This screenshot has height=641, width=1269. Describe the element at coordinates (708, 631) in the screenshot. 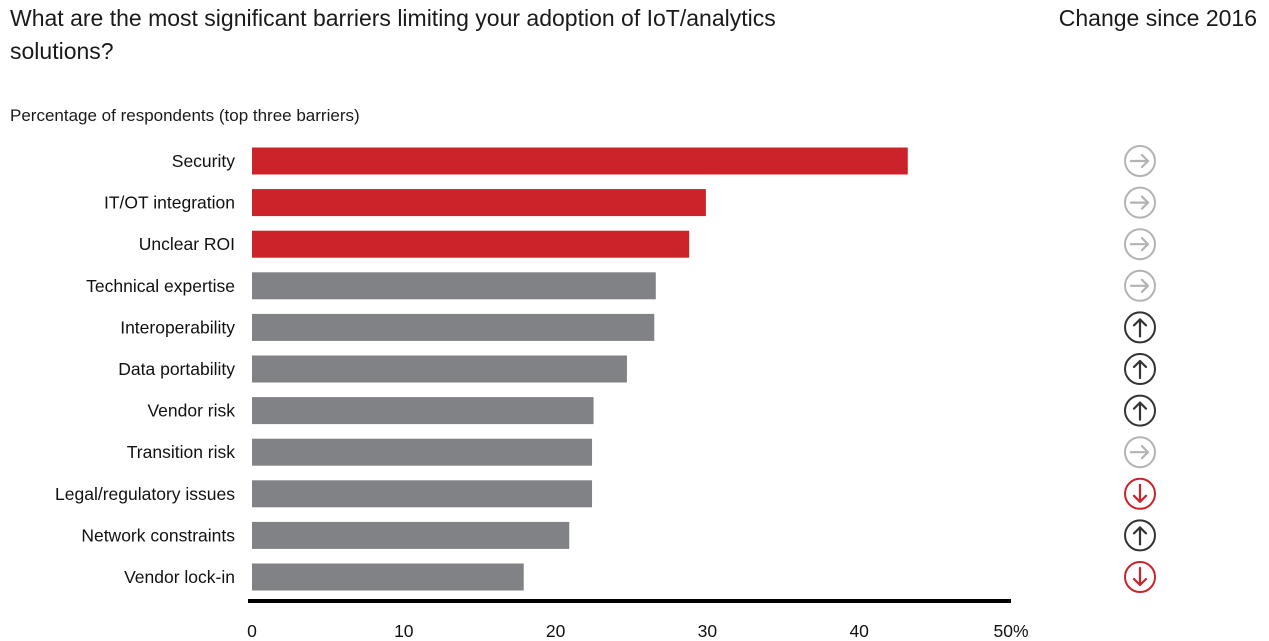

I see `x-tick-label: 30` at that location.